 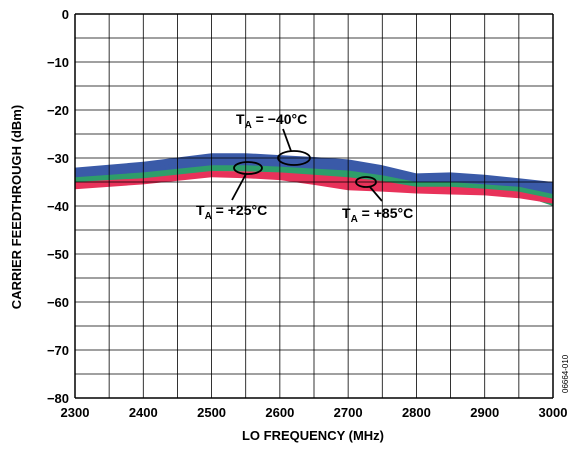 What do you see at coordinates (16, 207) in the screenshot?
I see `y-axis-title: CARRIER FEEDTHROUGH (dBm)` at bounding box center [16, 207].